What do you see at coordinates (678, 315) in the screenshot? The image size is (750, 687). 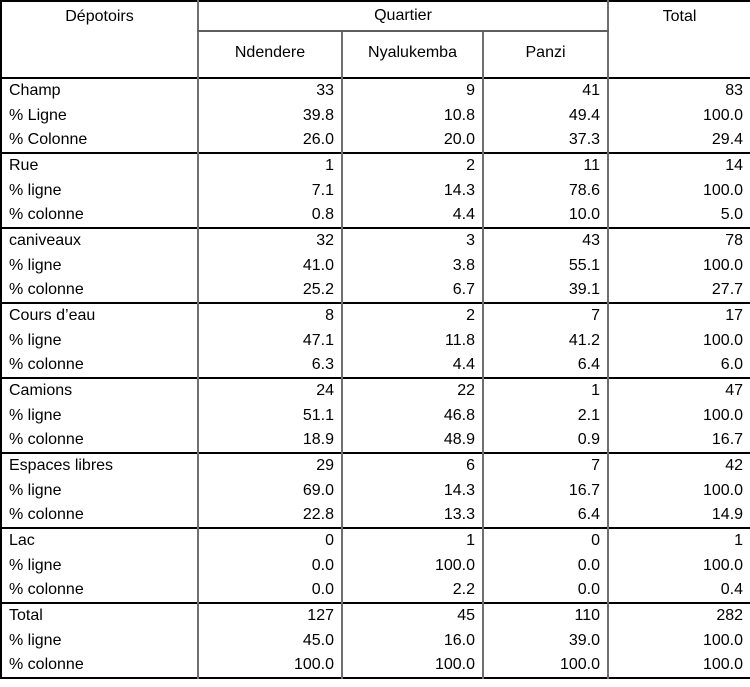 I see `cell-value: 17` at bounding box center [678, 315].